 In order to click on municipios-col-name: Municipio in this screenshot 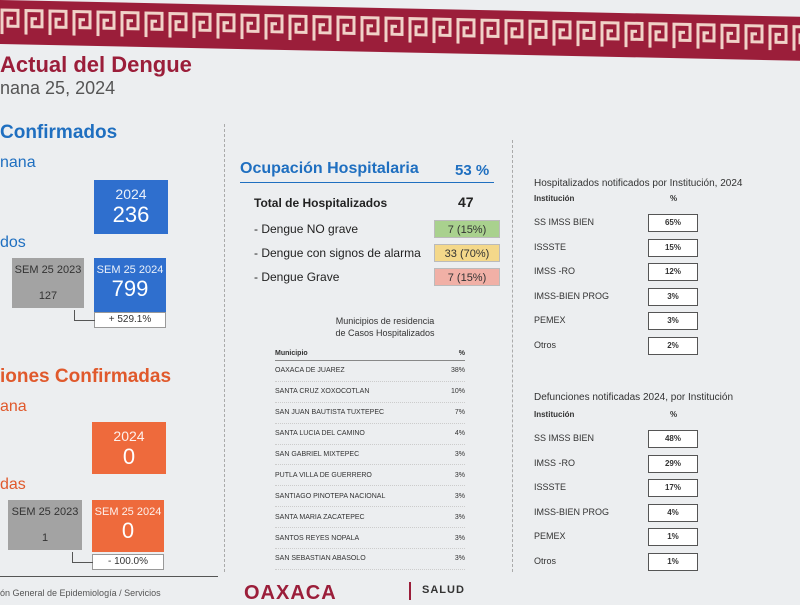, I will do `click(291, 353)`.